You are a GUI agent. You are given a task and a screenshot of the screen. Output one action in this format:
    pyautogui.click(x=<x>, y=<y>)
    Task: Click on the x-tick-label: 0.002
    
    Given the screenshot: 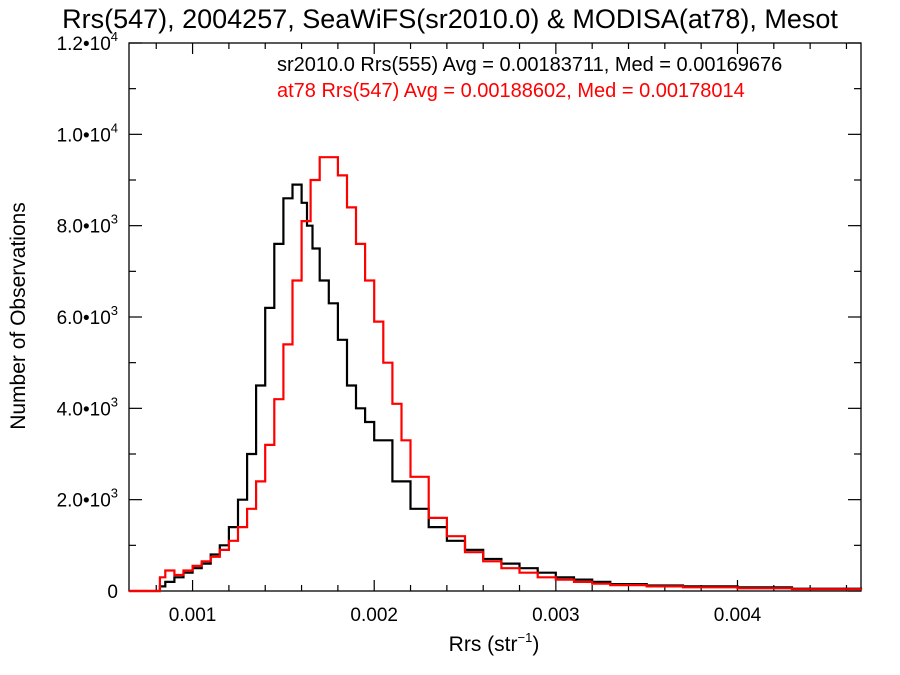 What is the action you would take?
    pyautogui.click(x=374, y=615)
    